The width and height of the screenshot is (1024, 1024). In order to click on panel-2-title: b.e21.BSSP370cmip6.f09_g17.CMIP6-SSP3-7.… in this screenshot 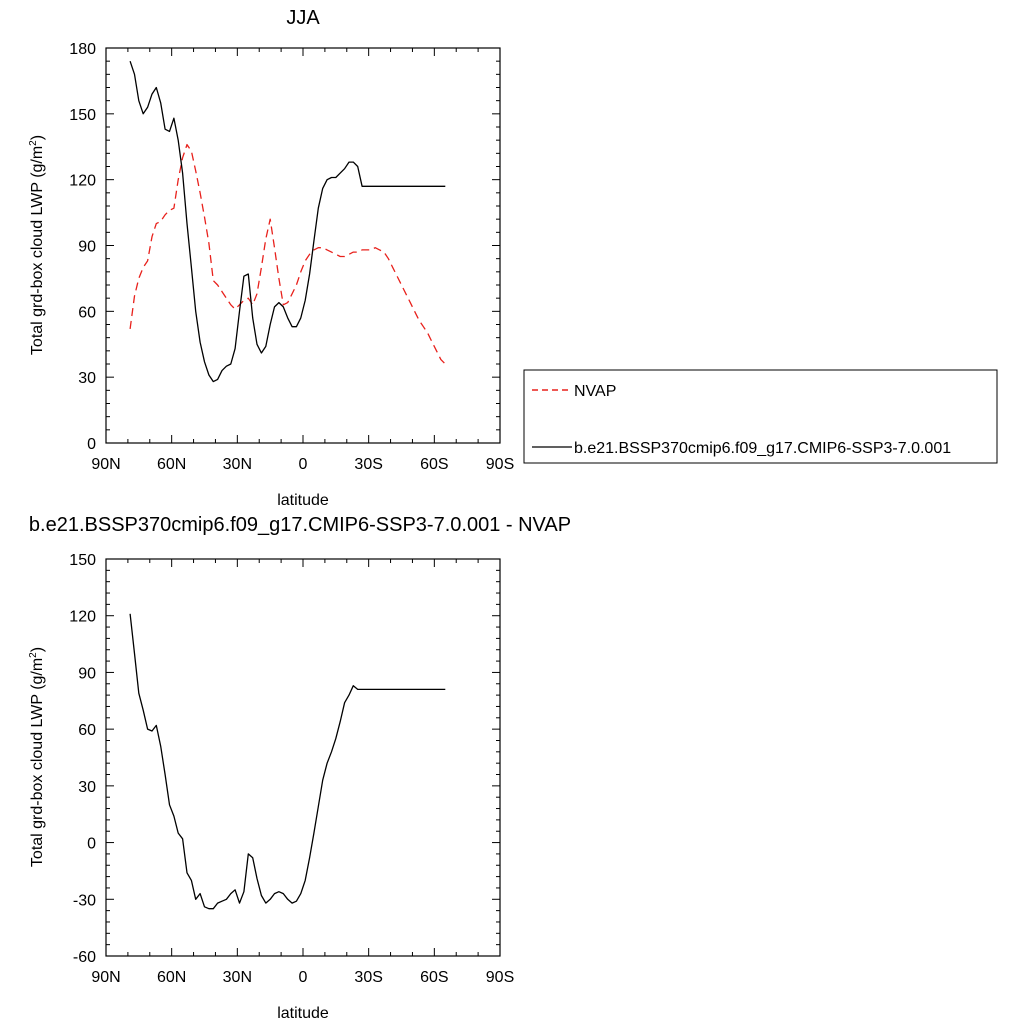, I will do `click(300, 525)`.